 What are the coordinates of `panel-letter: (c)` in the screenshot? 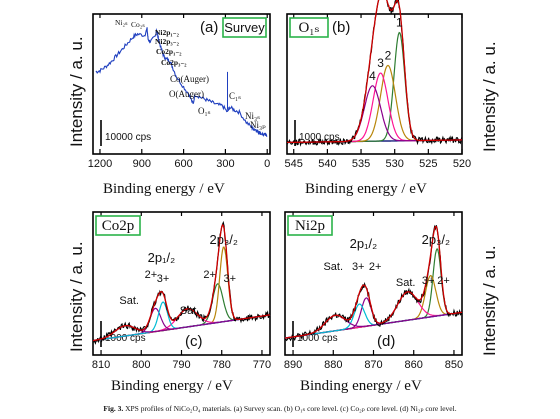 It's located at (194, 341).